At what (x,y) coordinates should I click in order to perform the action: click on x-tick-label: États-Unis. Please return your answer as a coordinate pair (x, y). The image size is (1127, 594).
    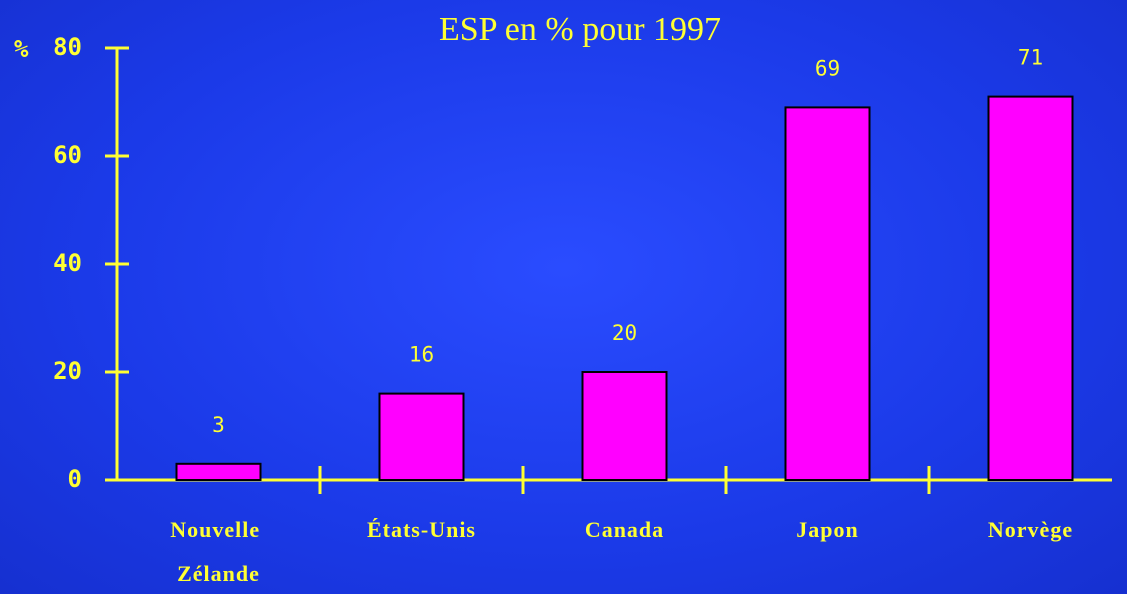
    Looking at the image, I should click on (421, 529).